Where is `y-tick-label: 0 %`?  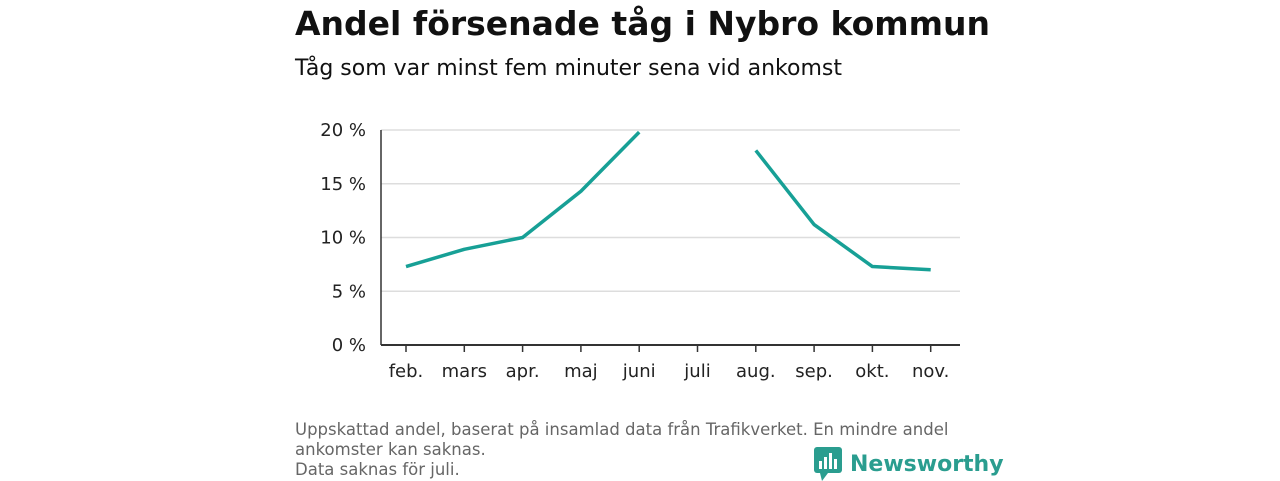 y-tick-label: 0 % is located at coordinates (349, 345).